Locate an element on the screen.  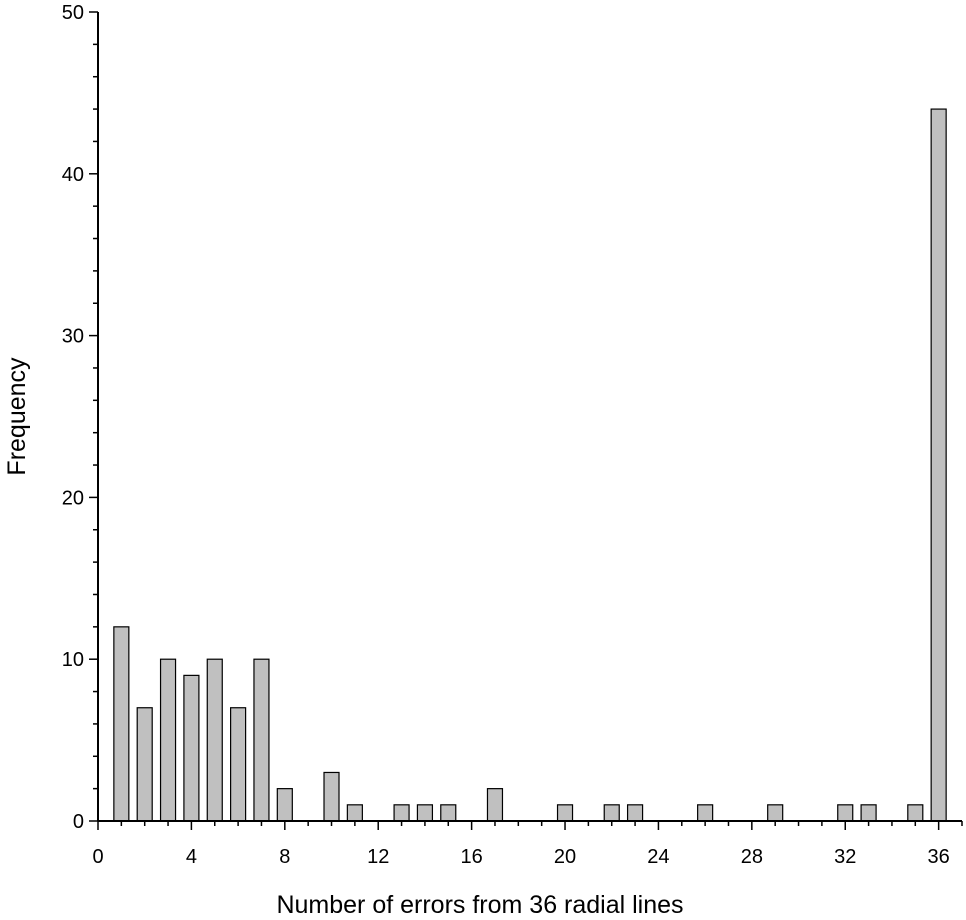
x-tick-label: 16 is located at coordinates (471, 857).